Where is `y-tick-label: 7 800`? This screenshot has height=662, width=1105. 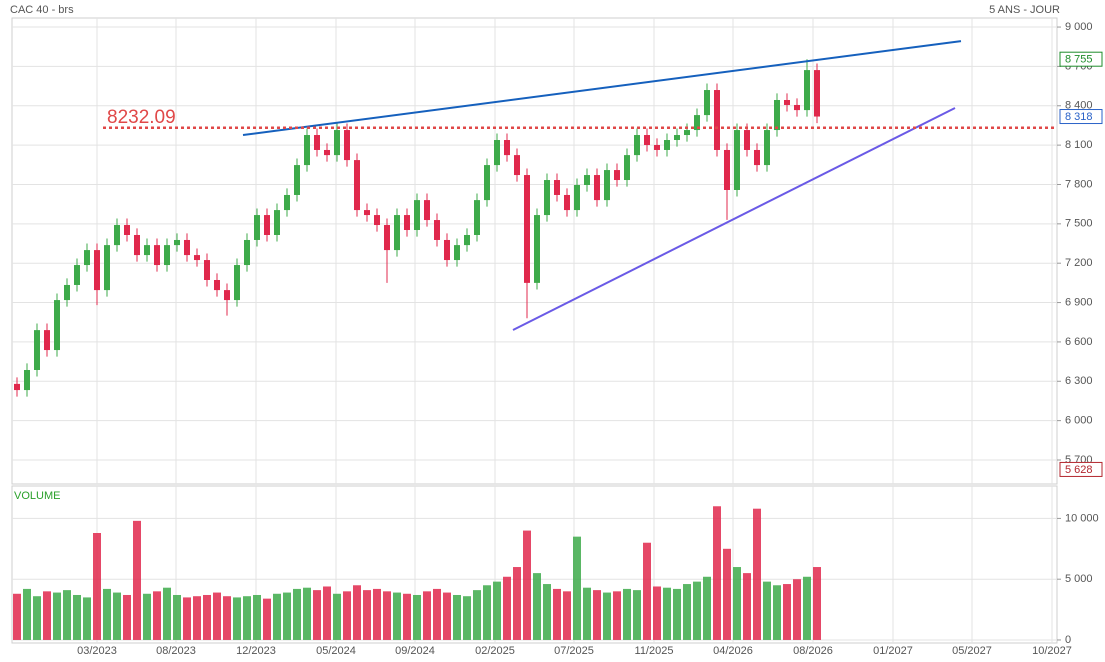 y-tick-label: 7 800 is located at coordinates (1079, 184).